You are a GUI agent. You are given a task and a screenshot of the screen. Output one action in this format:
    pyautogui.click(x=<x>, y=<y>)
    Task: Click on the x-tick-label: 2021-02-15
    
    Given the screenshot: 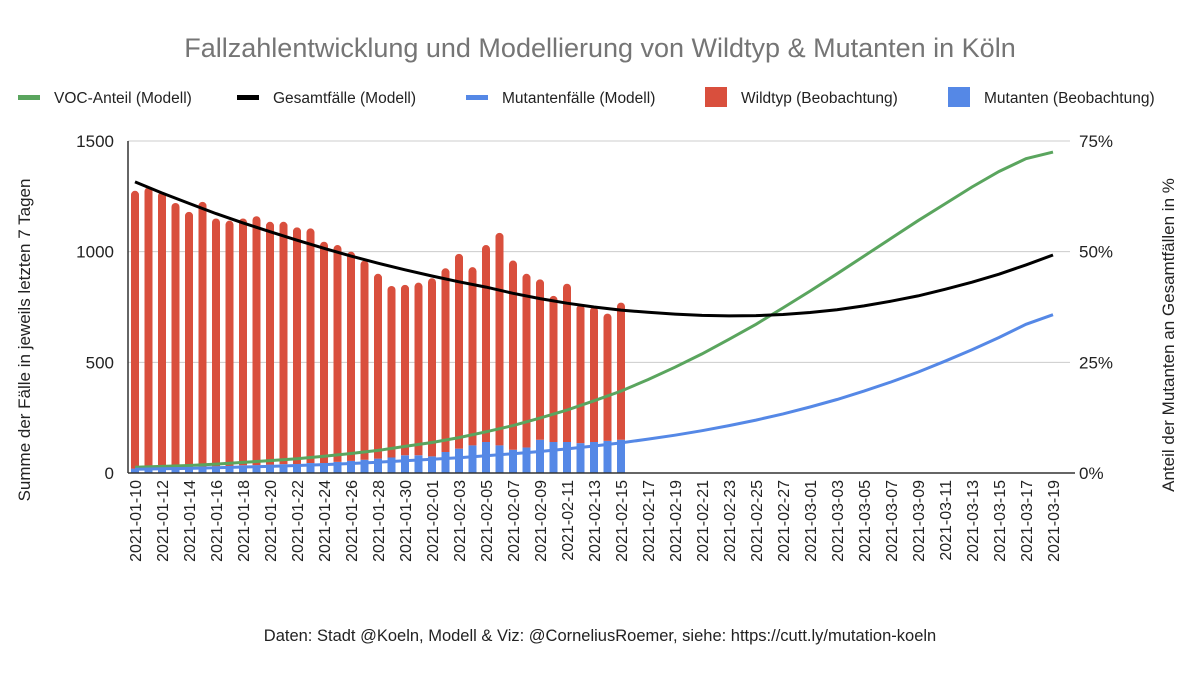 What is the action you would take?
    pyautogui.click(x=622, y=521)
    